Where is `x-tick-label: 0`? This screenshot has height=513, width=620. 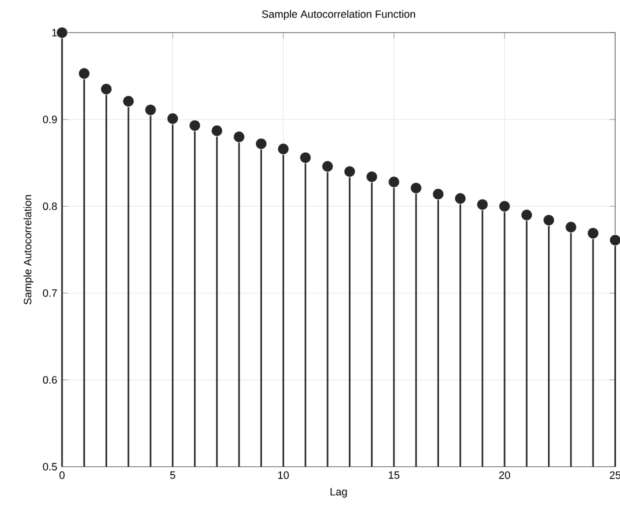
x-tick-label: 0 is located at coordinates (62, 476).